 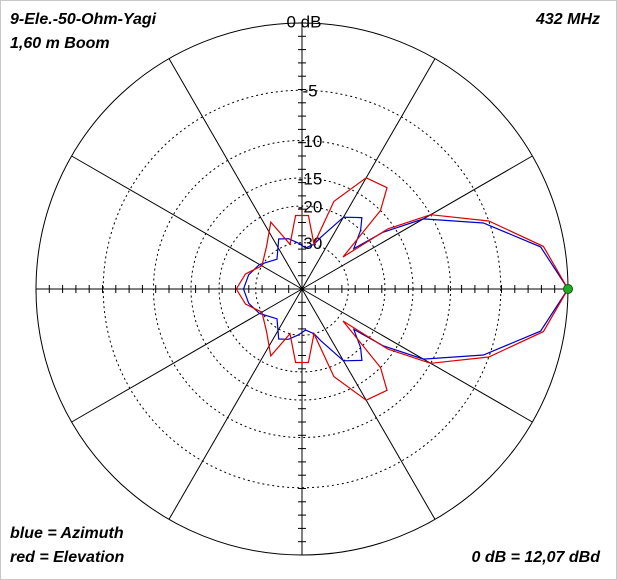 I want to click on legend-entry: red = Elevation, so click(x=67, y=557).